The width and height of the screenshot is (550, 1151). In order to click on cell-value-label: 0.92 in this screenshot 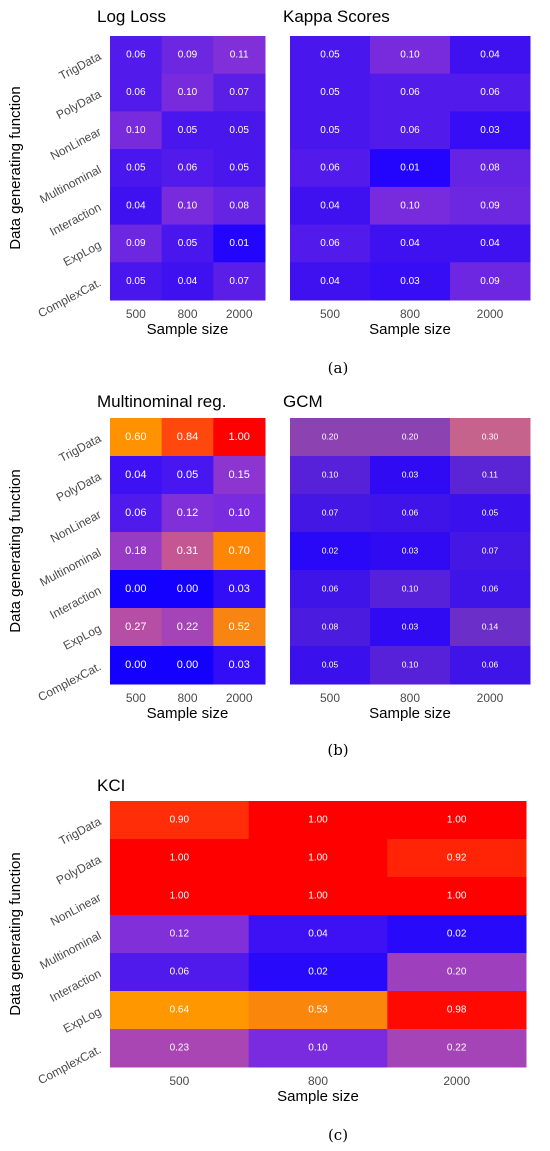, I will do `click(457, 858)`.